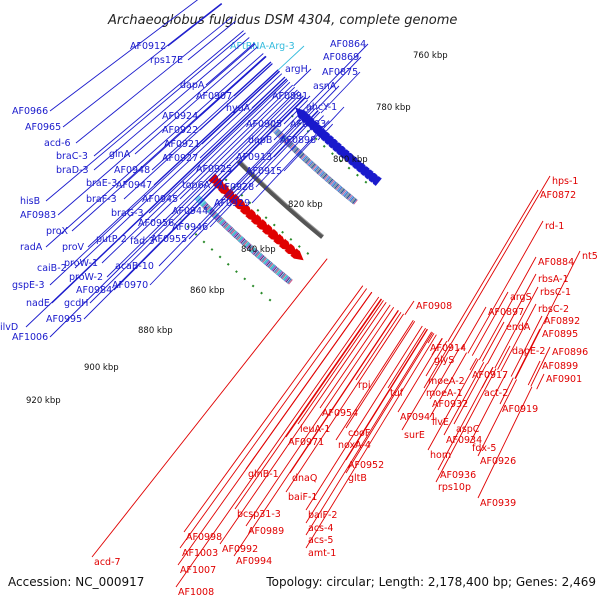  I want to click on forward-gene-label: AF0924, so click(180, 116).